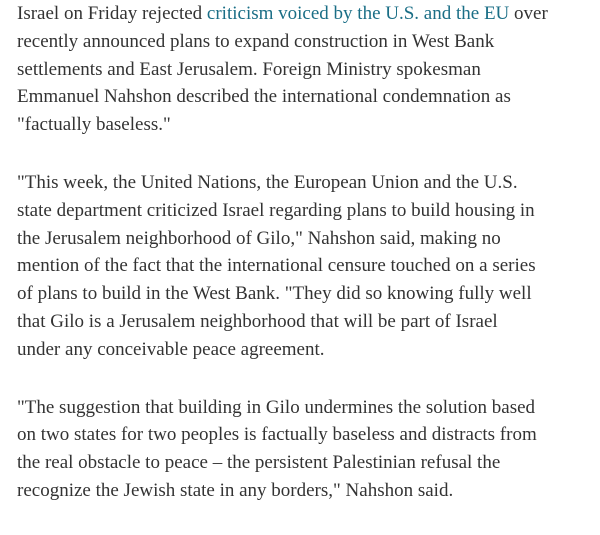  Describe the element at coordinates (112, 13) in the screenshot. I see `text: Israel on Friday rejected` at that location.